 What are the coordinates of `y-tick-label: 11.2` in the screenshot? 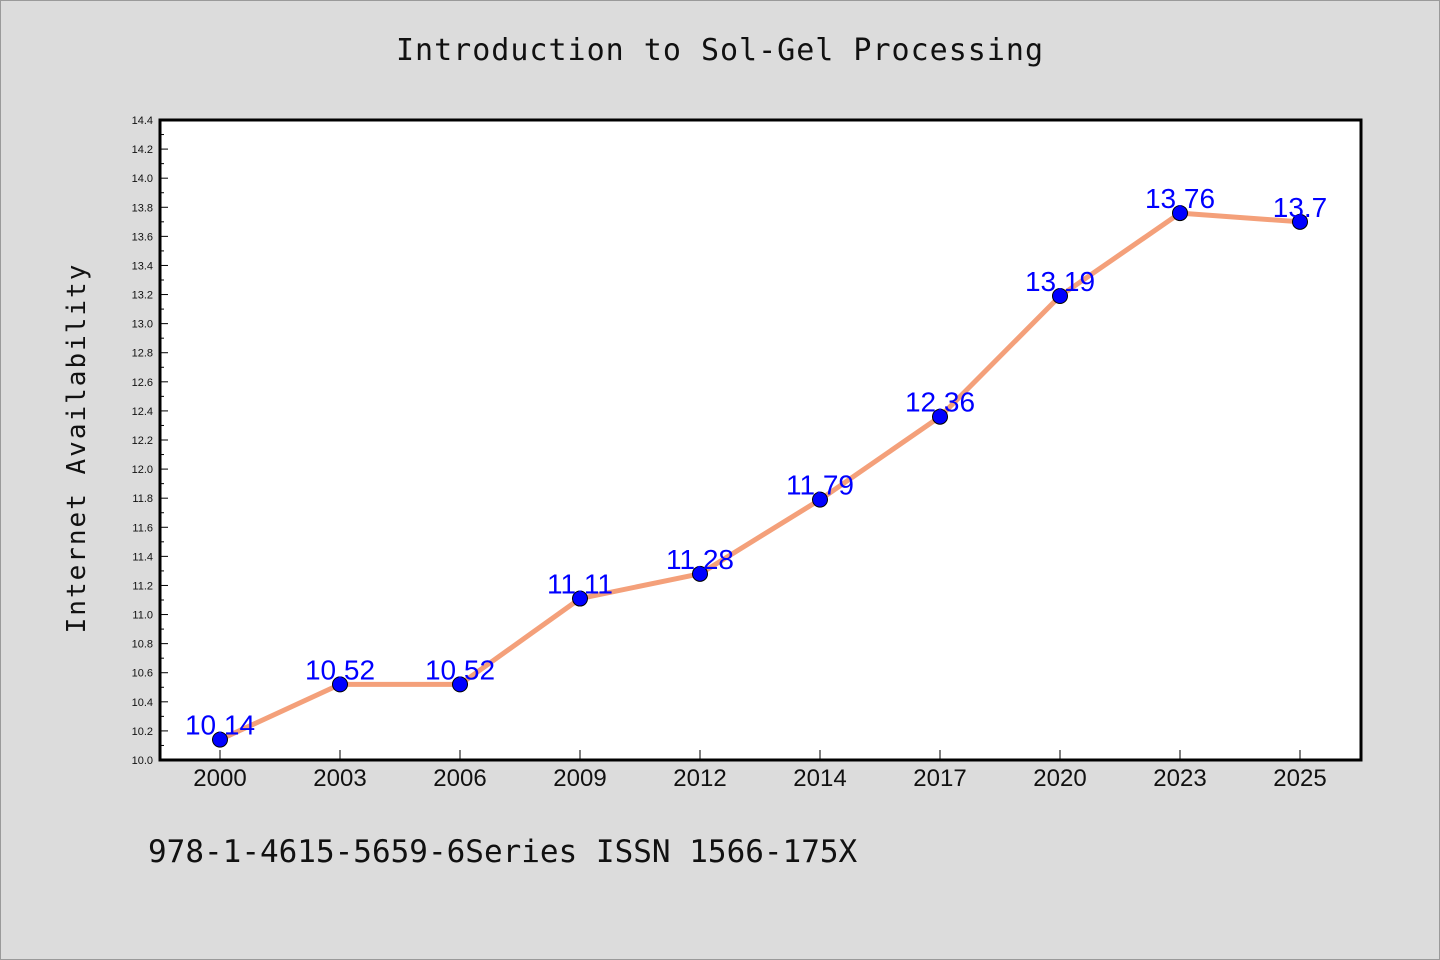 It's located at (142, 586).